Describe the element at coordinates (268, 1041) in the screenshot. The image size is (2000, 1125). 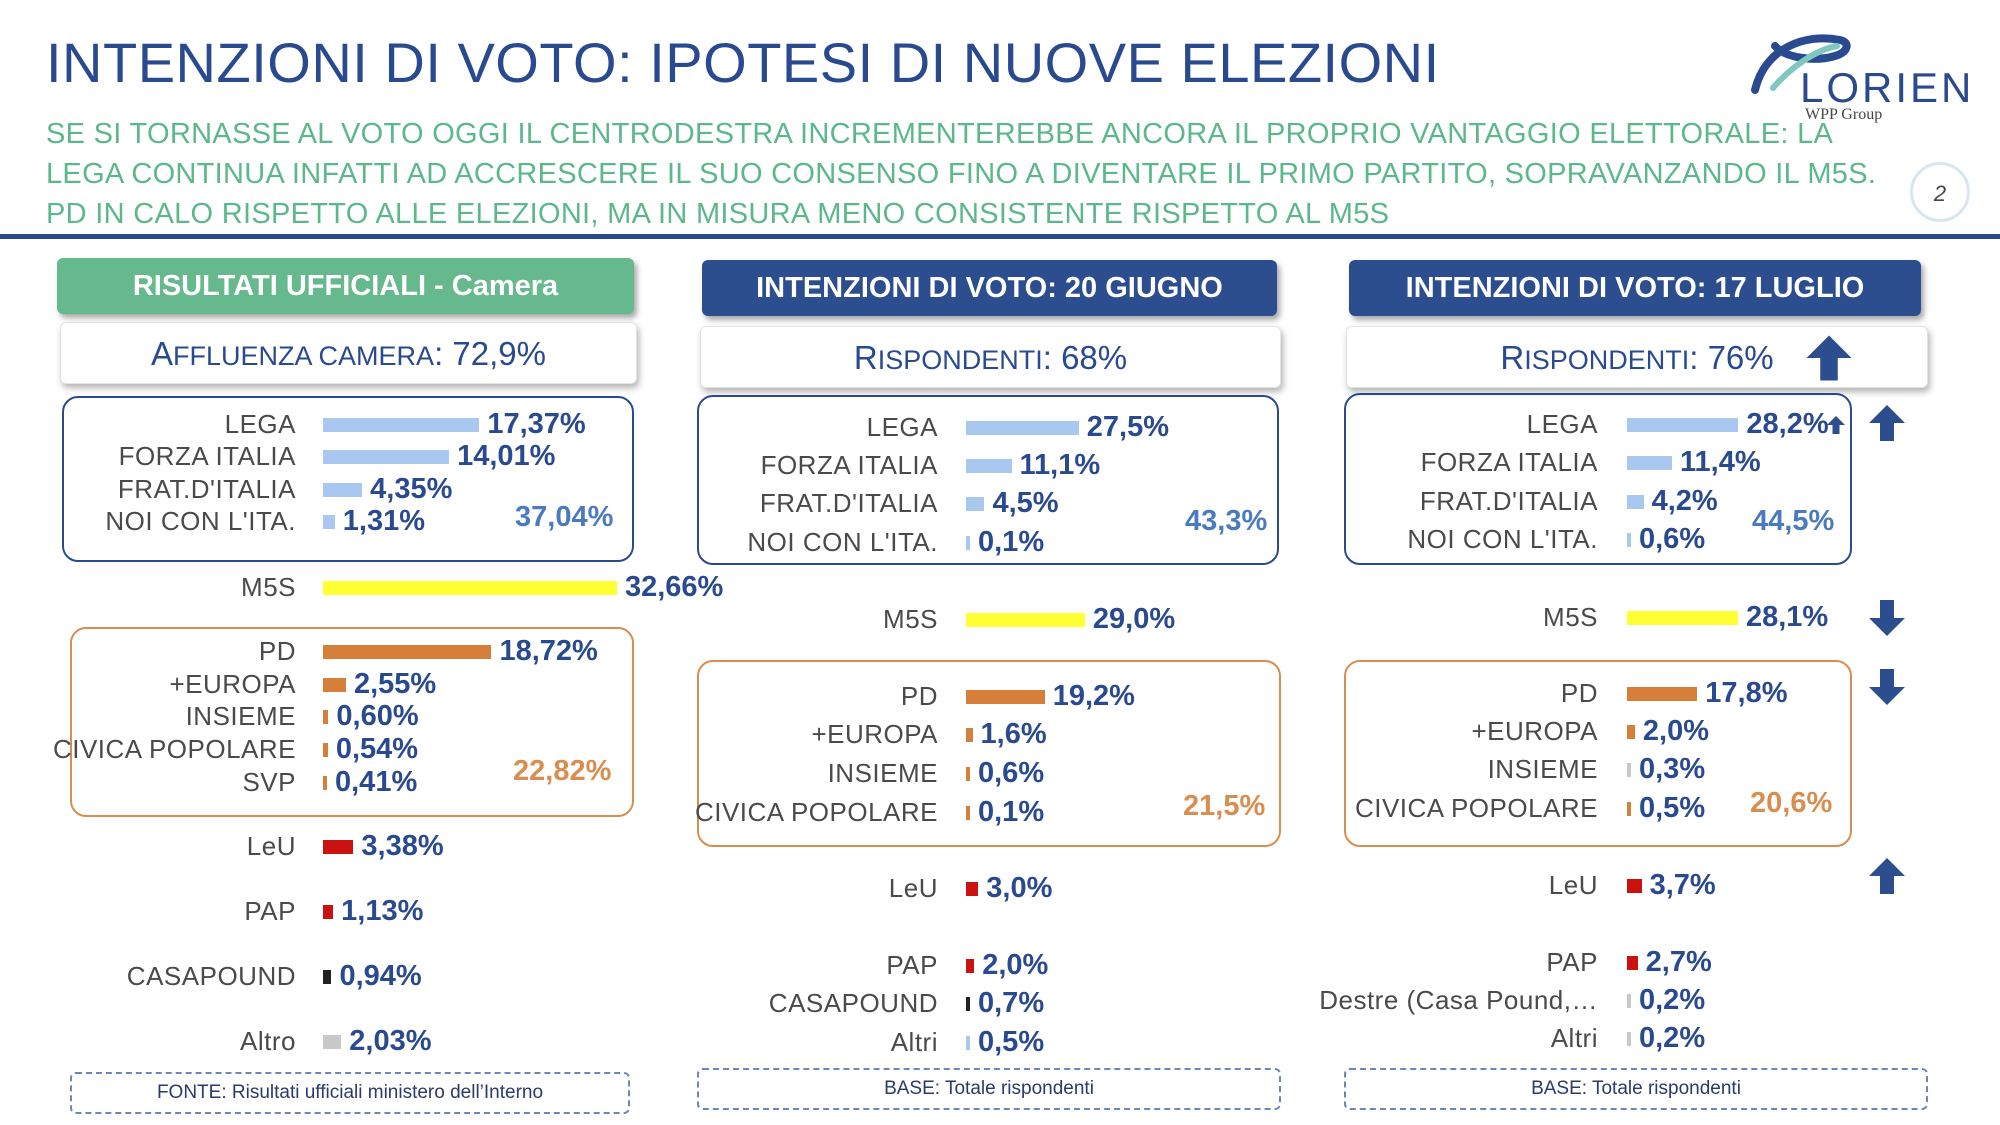
I see `party-label-altro: Altro` at that location.